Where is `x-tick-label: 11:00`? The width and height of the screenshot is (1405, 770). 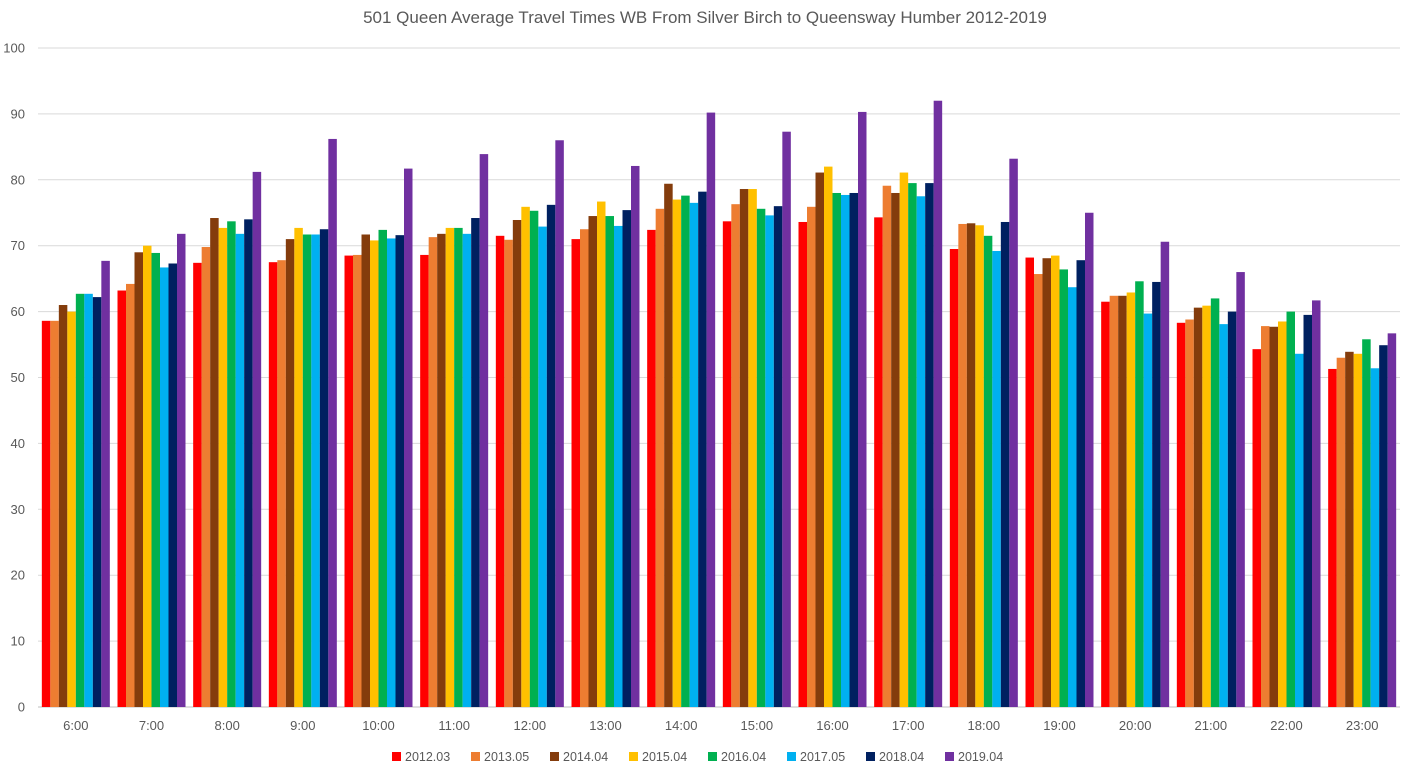
x-tick-label: 11:00 is located at coordinates (454, 725).